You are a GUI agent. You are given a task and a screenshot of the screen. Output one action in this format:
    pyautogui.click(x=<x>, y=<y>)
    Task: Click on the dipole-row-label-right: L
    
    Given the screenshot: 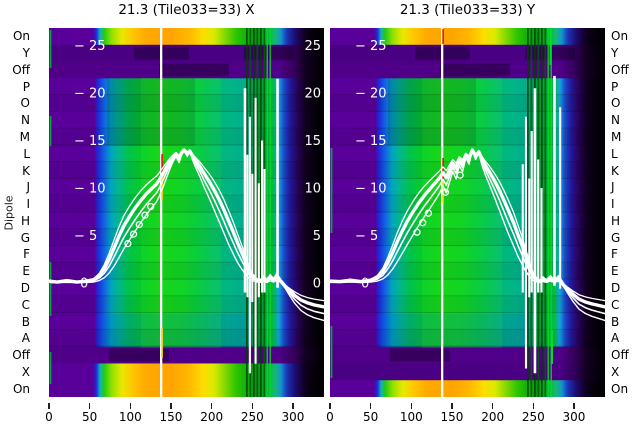 What is the action you would take?
    pyautogui.click(x=614, y=153)
    